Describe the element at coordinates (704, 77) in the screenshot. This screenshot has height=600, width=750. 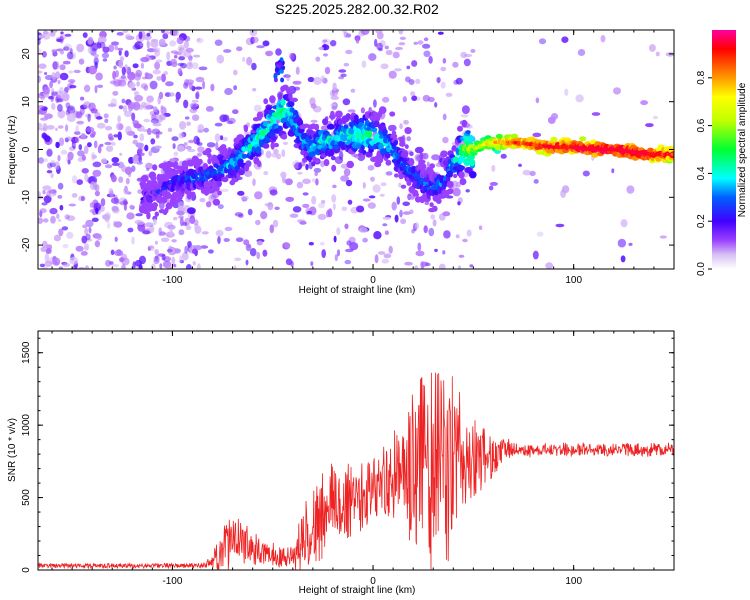
I see `colorbar-tick: 0.8` at that location.